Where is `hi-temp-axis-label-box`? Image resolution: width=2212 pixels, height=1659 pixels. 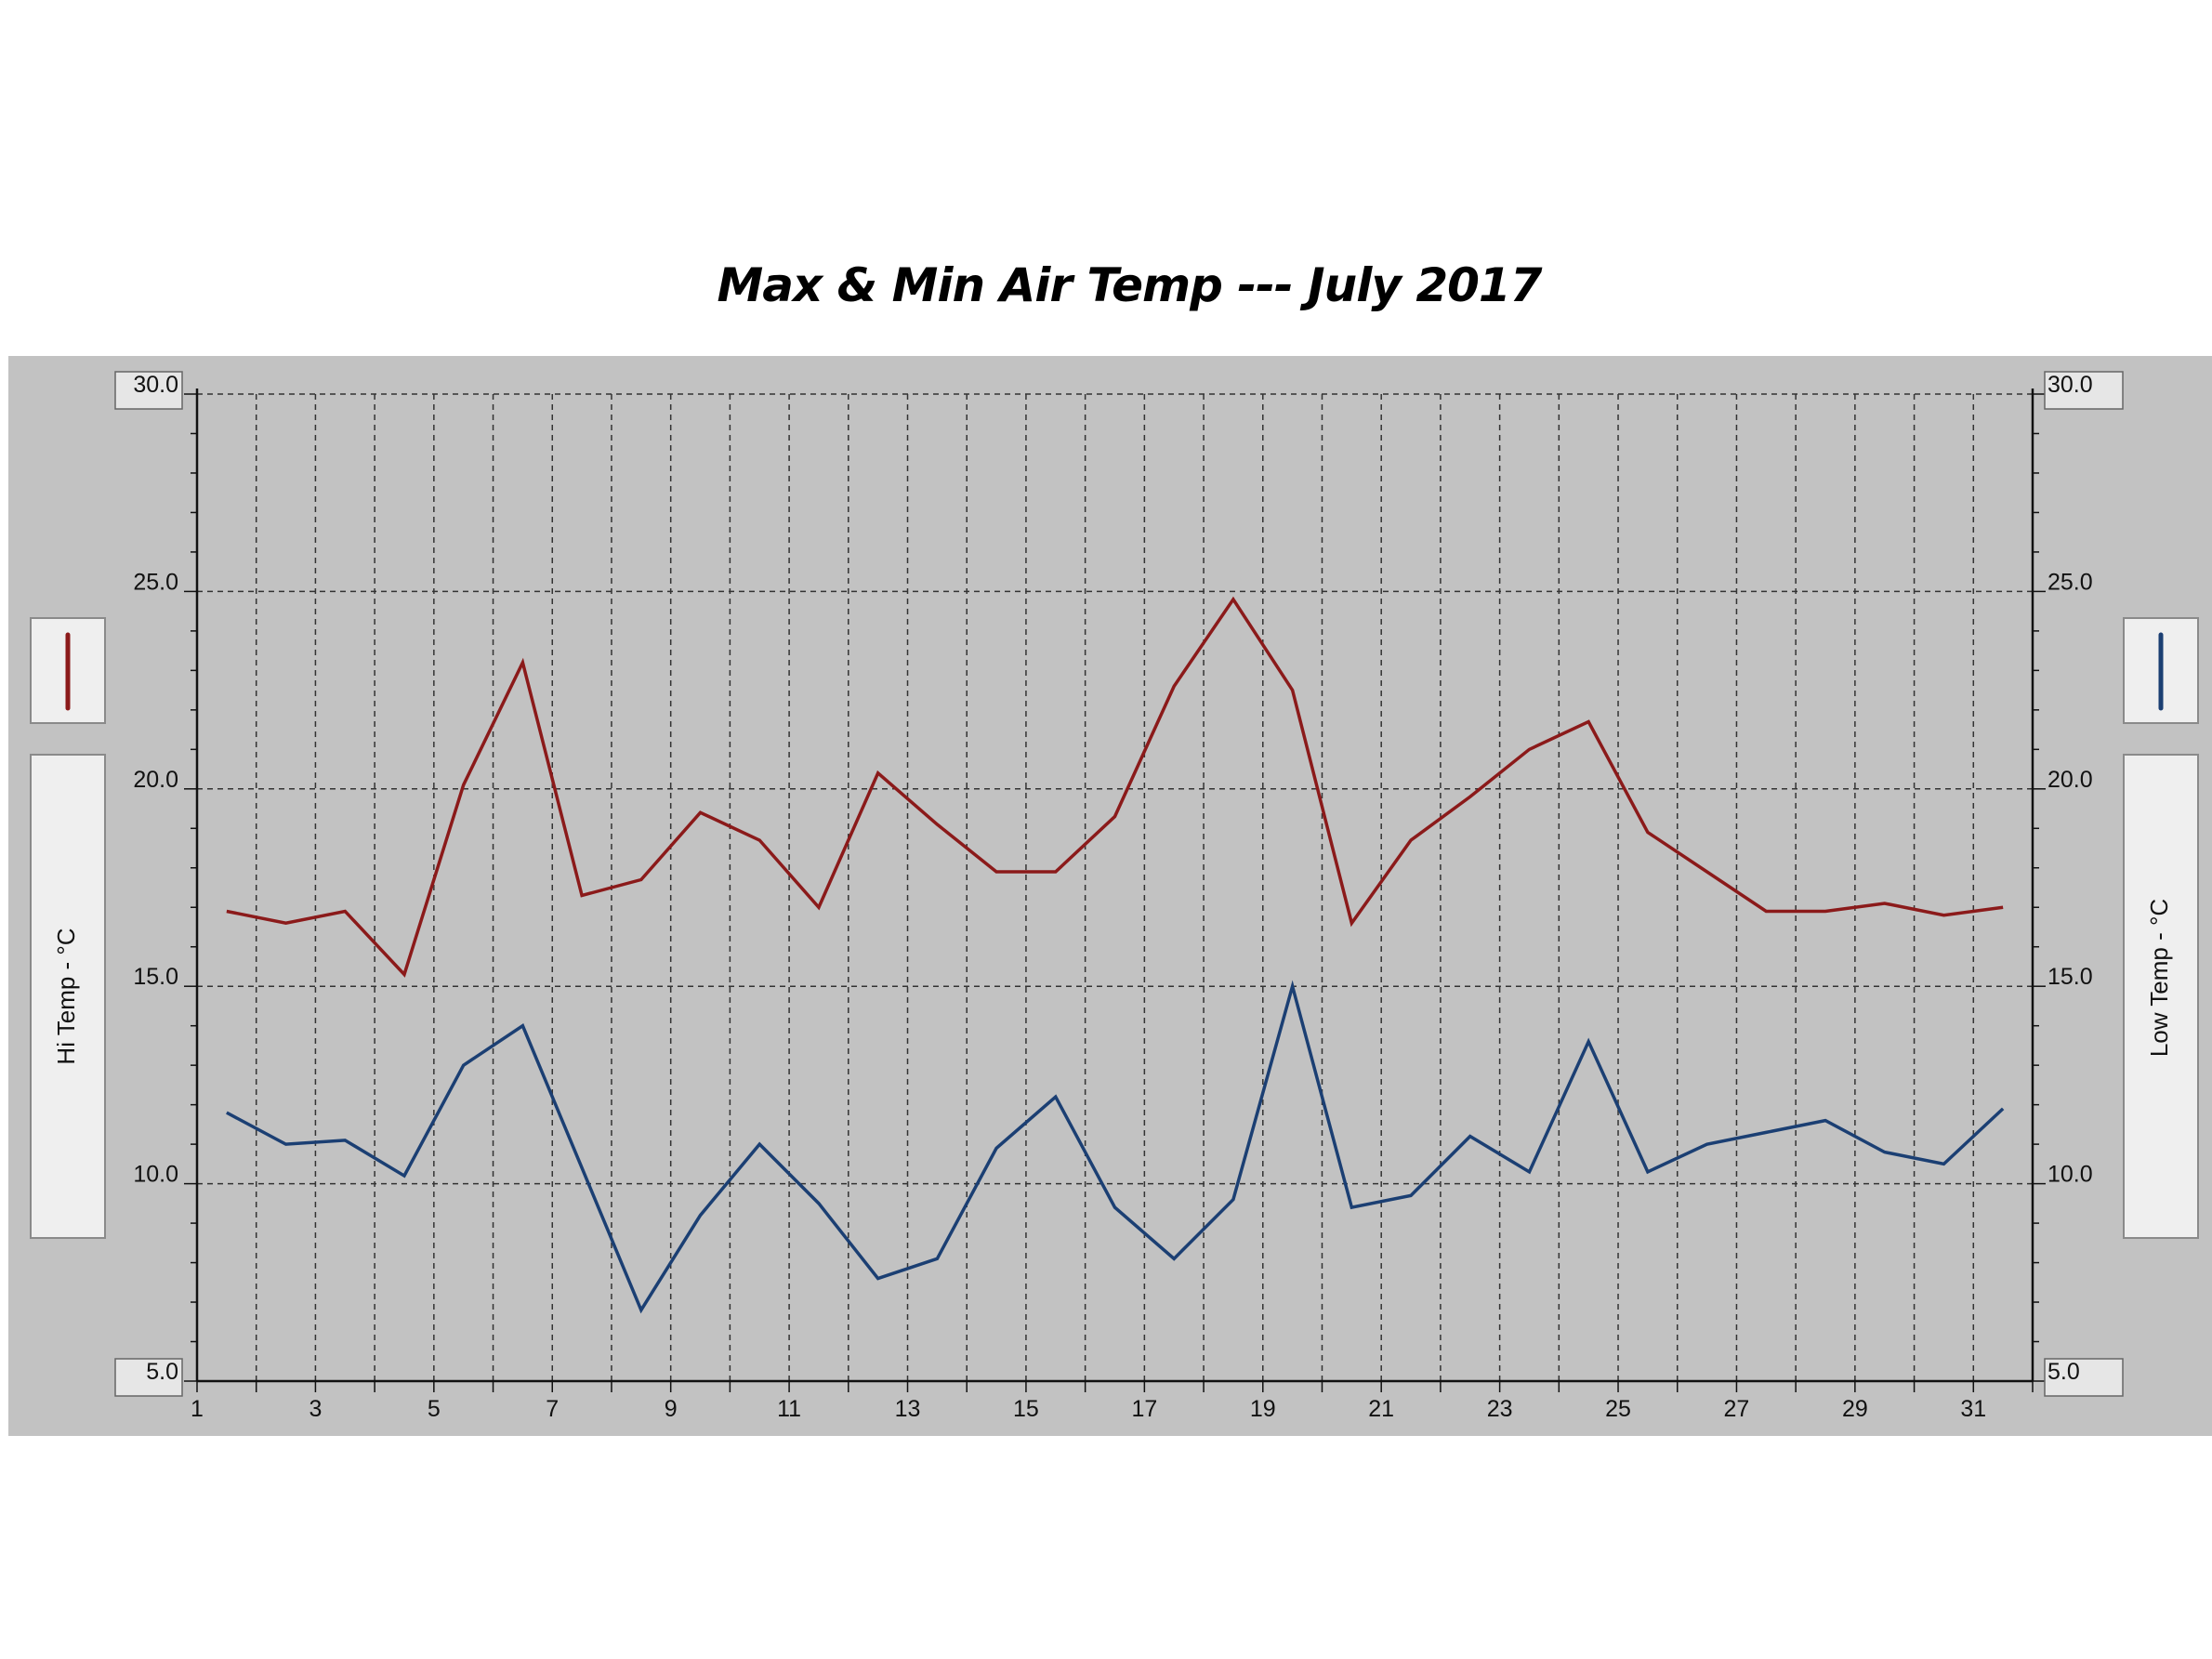
hi-temp-axis-label-box is located at coordinates (68, 996).